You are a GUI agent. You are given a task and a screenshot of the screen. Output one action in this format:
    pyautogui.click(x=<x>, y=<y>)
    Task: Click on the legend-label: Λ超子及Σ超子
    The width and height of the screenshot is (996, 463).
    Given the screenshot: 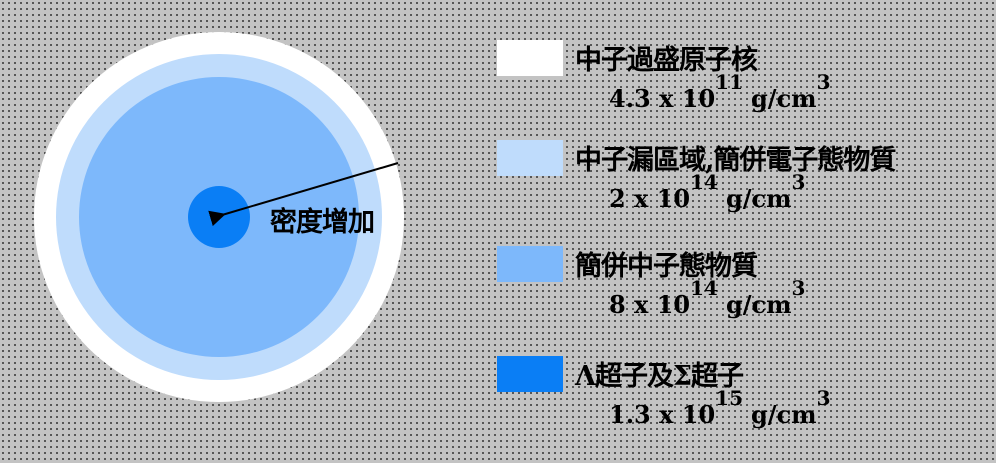 What is the action you would take?
    pyautogui.click(x=659, y=376)
    